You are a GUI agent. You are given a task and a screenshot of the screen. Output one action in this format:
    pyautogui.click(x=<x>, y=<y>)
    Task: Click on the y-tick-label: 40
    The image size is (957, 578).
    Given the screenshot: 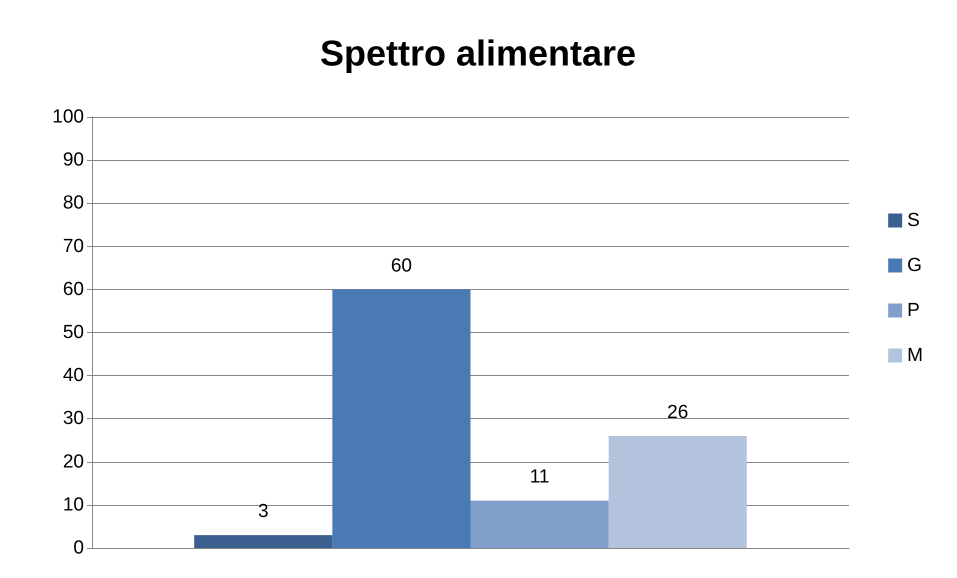 What is the action you would take?
    pyautogui.click(x=73, y=375)
    